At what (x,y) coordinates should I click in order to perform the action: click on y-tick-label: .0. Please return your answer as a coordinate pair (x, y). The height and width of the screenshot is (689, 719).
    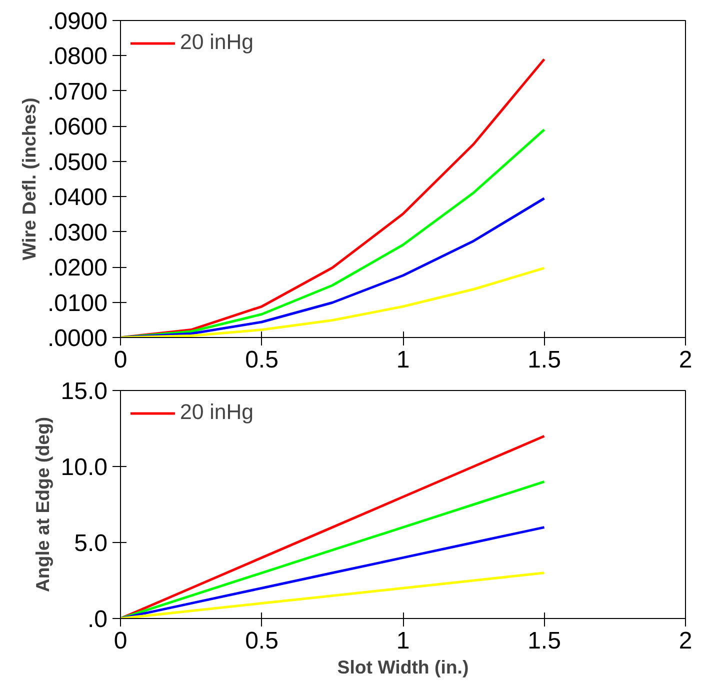
    Looking at the image, I should click on (97, 619).